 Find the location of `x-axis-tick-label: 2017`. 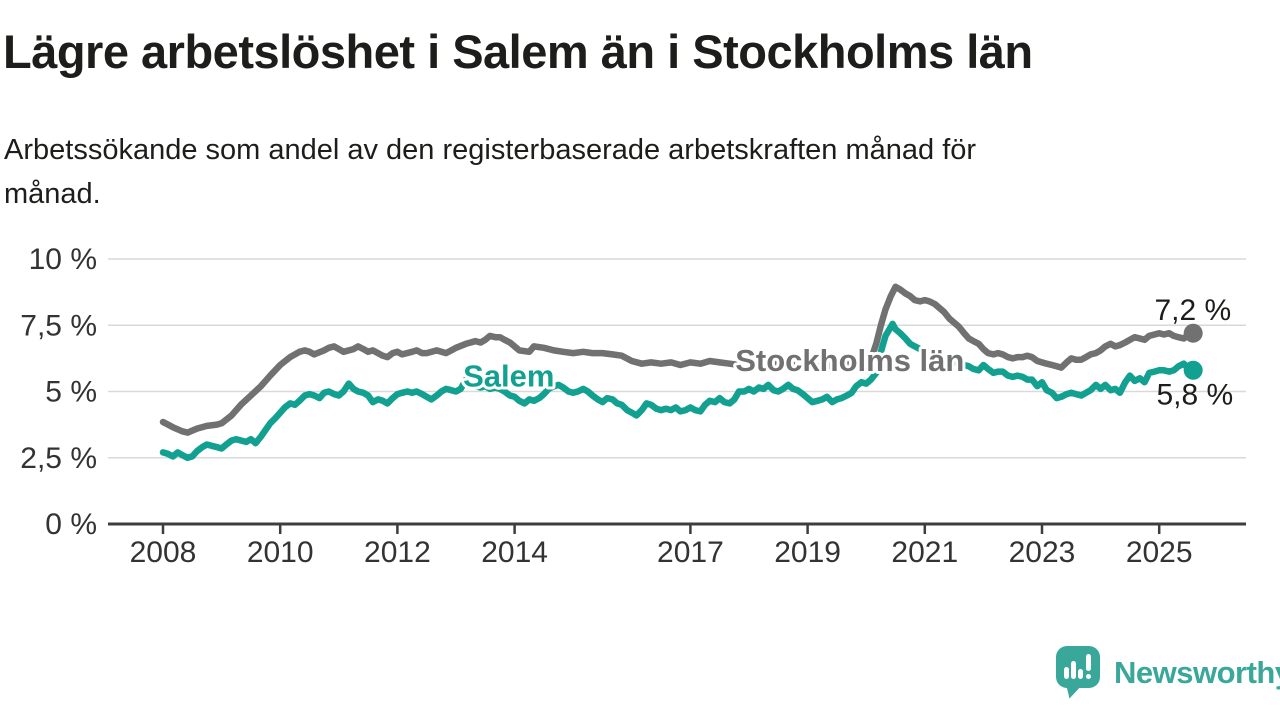

x-axis-tick-label: 2017 is located at coordinates (690, 552).